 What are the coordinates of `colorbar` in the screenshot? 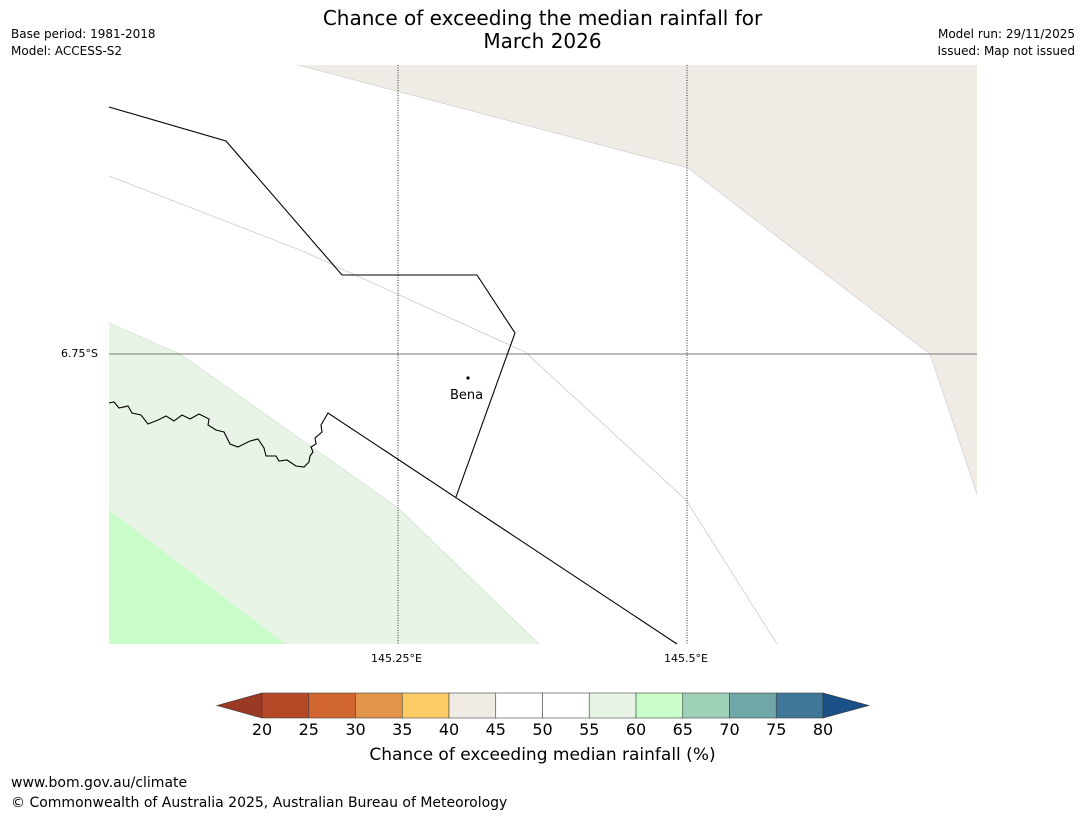 It's located at (543, 705).